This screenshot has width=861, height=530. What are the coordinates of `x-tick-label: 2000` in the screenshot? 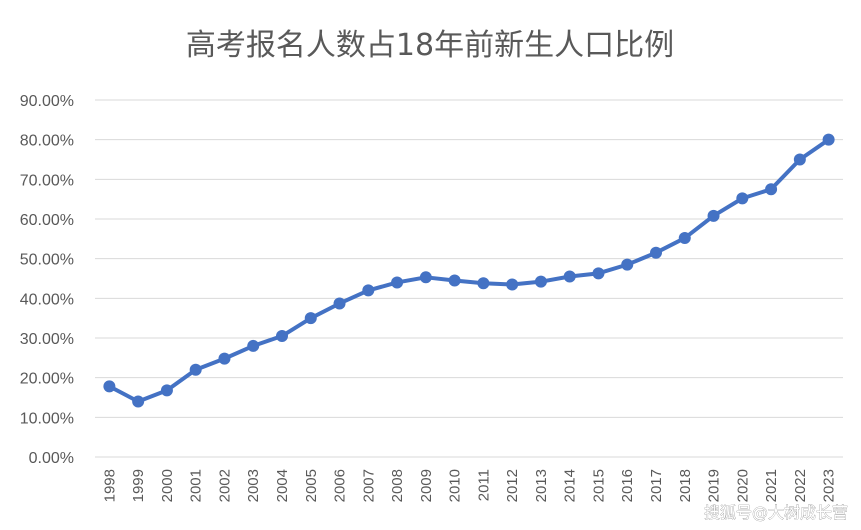 It's located at (167, 485).